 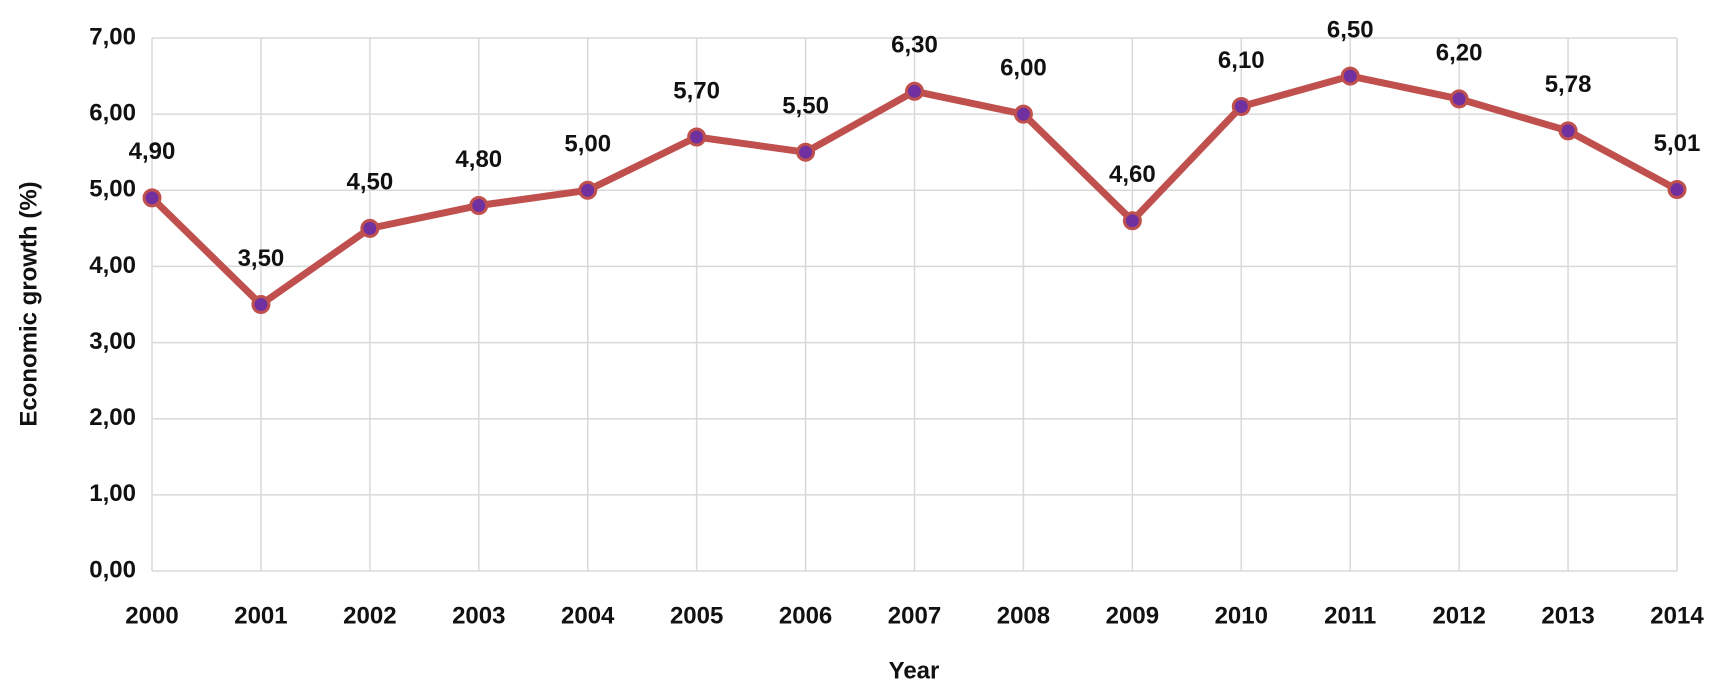 I want to click on data-label: 5,00, so click(x=587, y=144).